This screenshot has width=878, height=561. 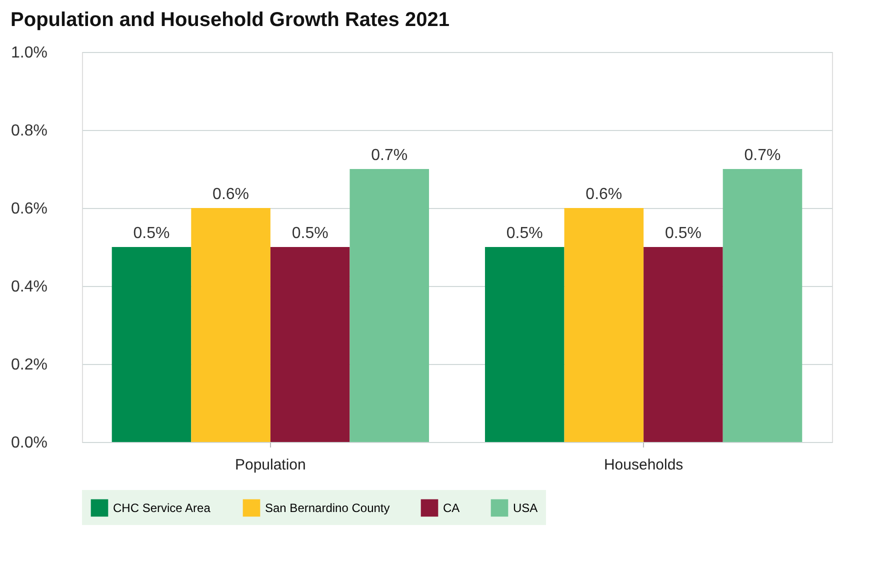 What do you see at coordinates (327, 507) in the screenshot?
I see `legend-label: San Bernardino County` at bounding box center [327, 507].